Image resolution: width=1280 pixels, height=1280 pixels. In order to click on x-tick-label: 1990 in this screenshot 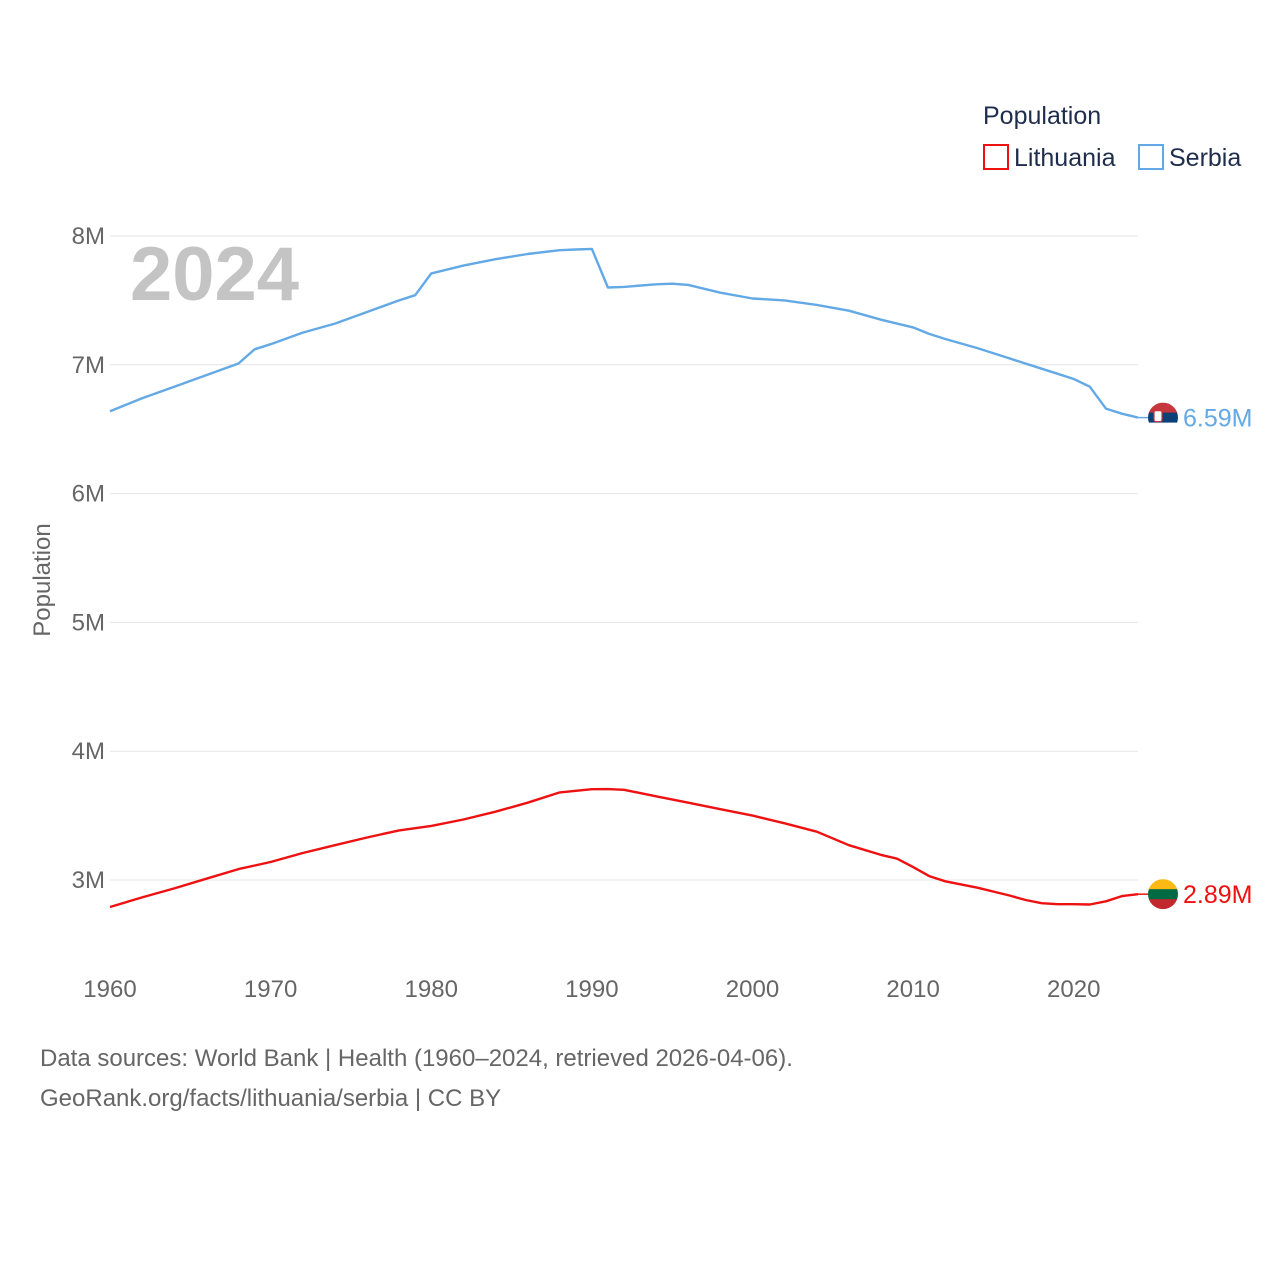, I will do `click(591, 989)`.